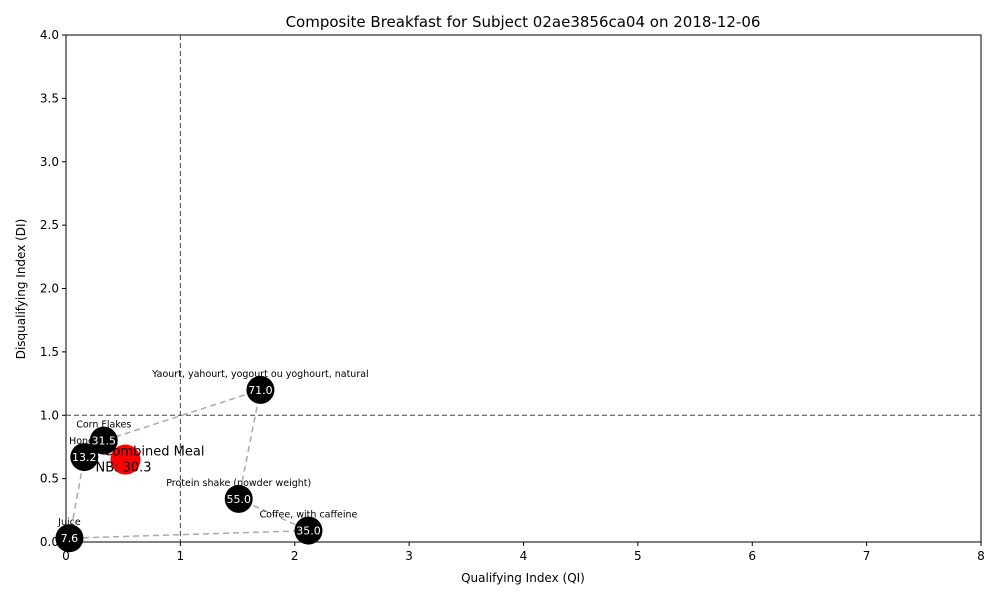 The height and width of the screenshot is (600, 1000). I want to click on y-tick-label: 3.5, so click(49, 98).